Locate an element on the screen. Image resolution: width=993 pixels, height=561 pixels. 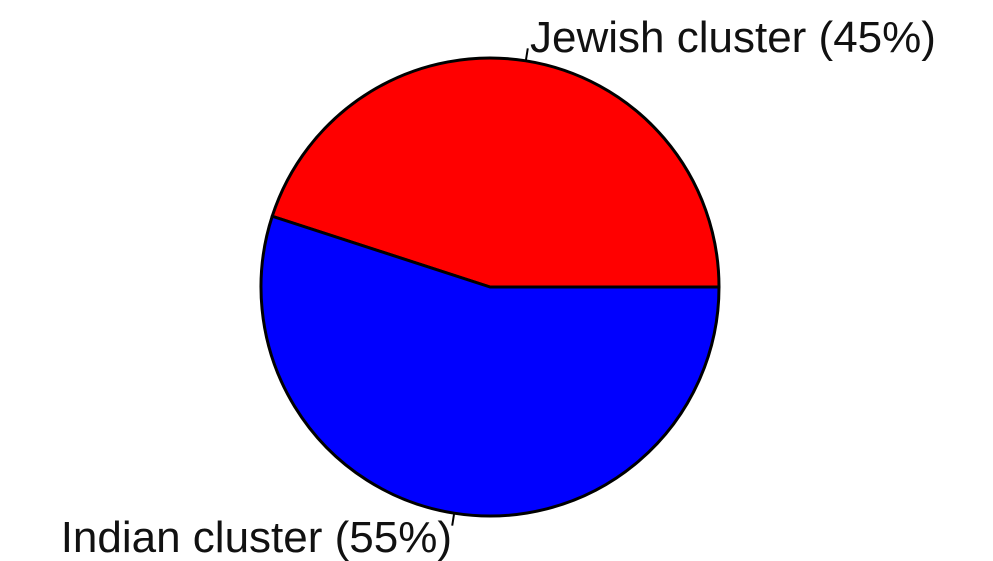
label-leader-lines is located at coordinates (490, 287).